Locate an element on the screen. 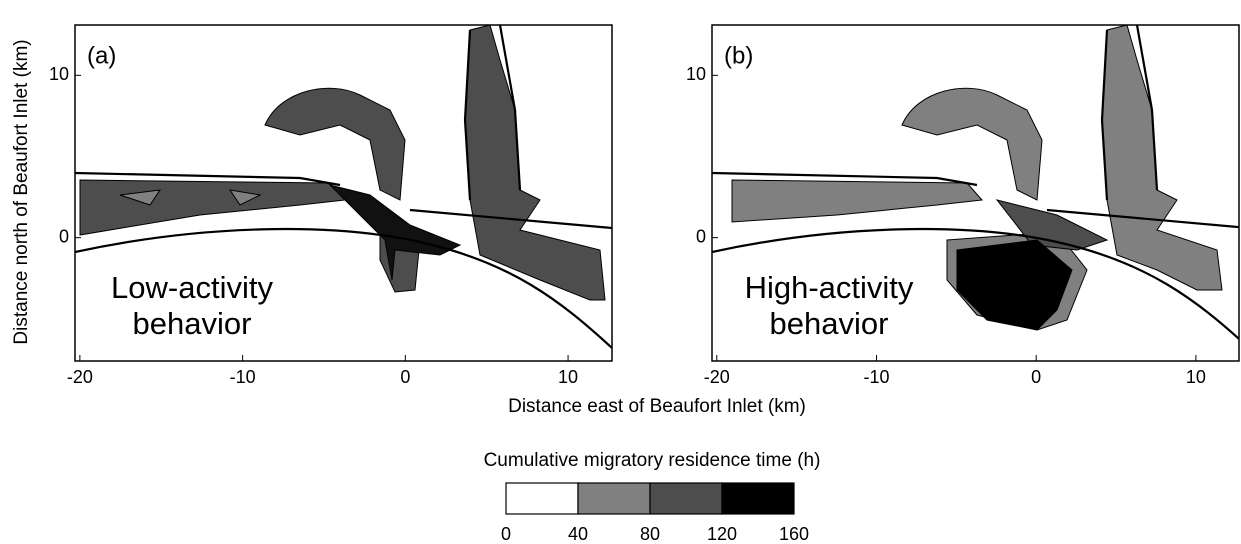  annotation: Low-activity is located at coordinates (192, 287).